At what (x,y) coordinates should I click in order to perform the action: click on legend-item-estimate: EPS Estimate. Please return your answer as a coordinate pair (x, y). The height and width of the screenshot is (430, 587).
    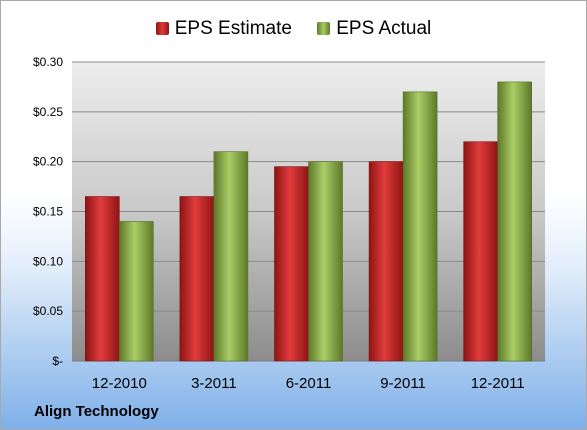
    Looking at the image, I should click on (223, 29).